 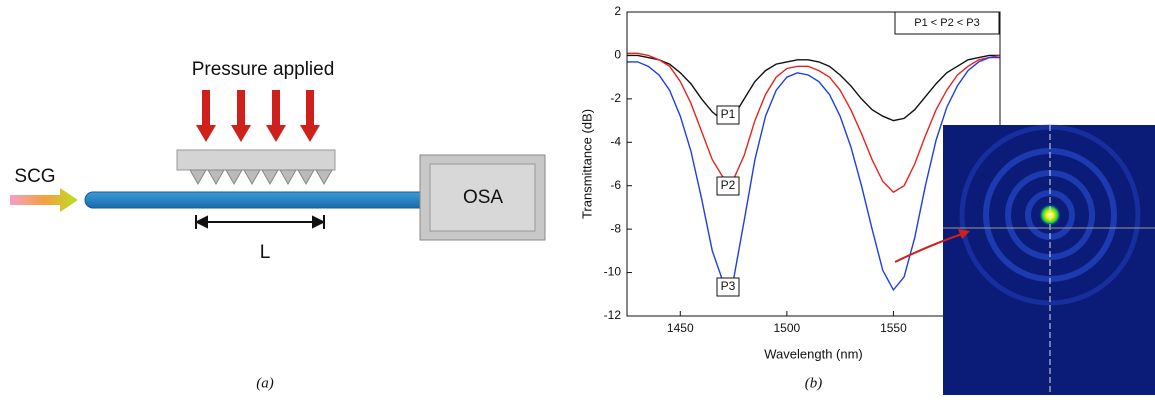 I want to click on y-tick-label: -10, so click(x=613, y=272).